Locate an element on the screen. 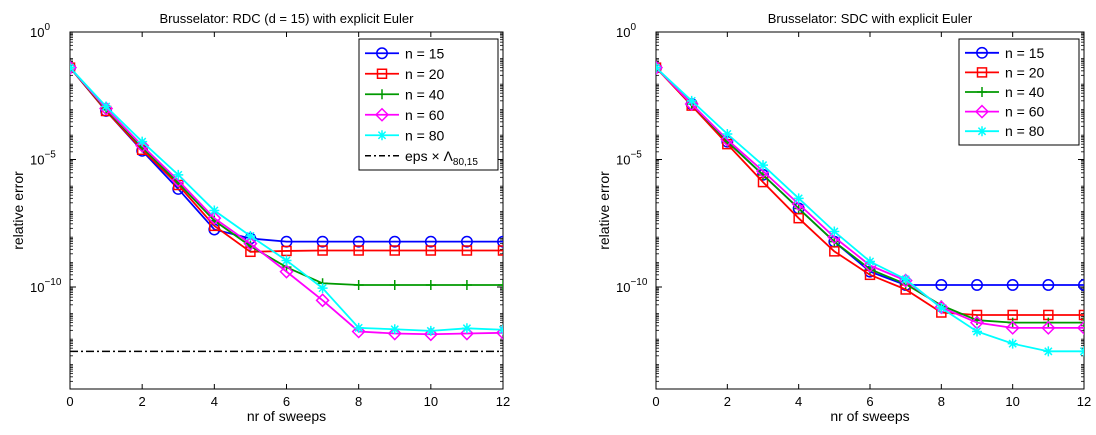 This screenshot has width=1096, height=435. chart-1-ytick-label-2: 10⁻¹⁰ is located at coordinates (46, 286).